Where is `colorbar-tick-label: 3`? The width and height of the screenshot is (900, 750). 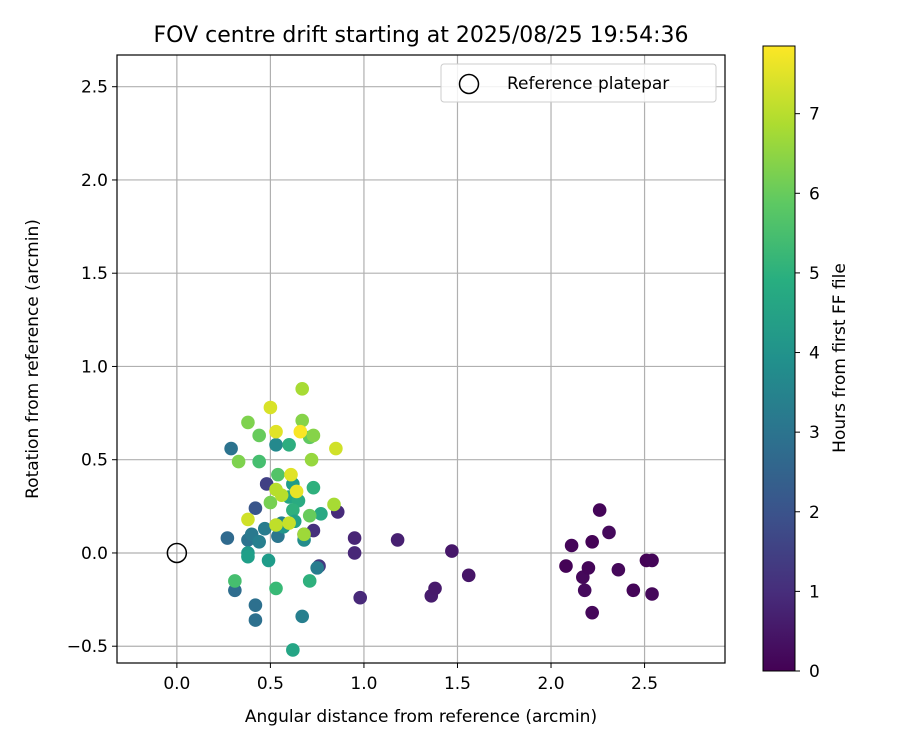 colorbar-tick-label: 3 is located at coordinates (814, 433).